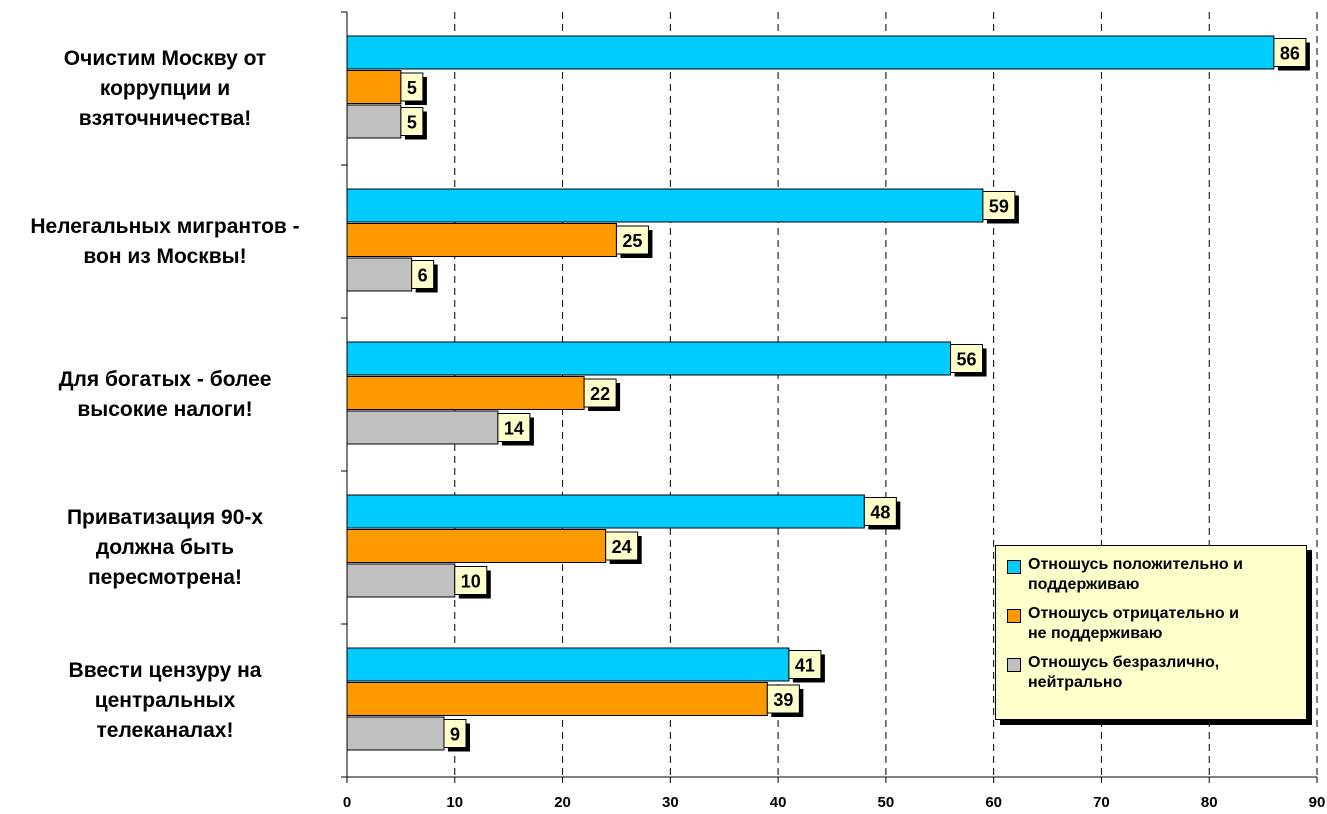 The width and height of the screenshot is (1327, 814). I want to click on data-label: 10, so click(471, 582).